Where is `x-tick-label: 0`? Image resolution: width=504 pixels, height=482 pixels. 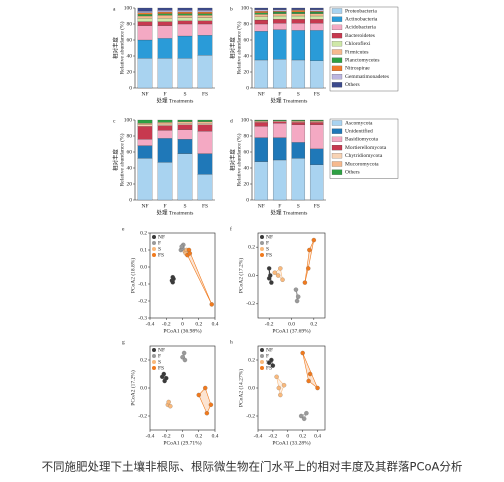 x-tick-label: 0 is located at coordinates (182, 324).